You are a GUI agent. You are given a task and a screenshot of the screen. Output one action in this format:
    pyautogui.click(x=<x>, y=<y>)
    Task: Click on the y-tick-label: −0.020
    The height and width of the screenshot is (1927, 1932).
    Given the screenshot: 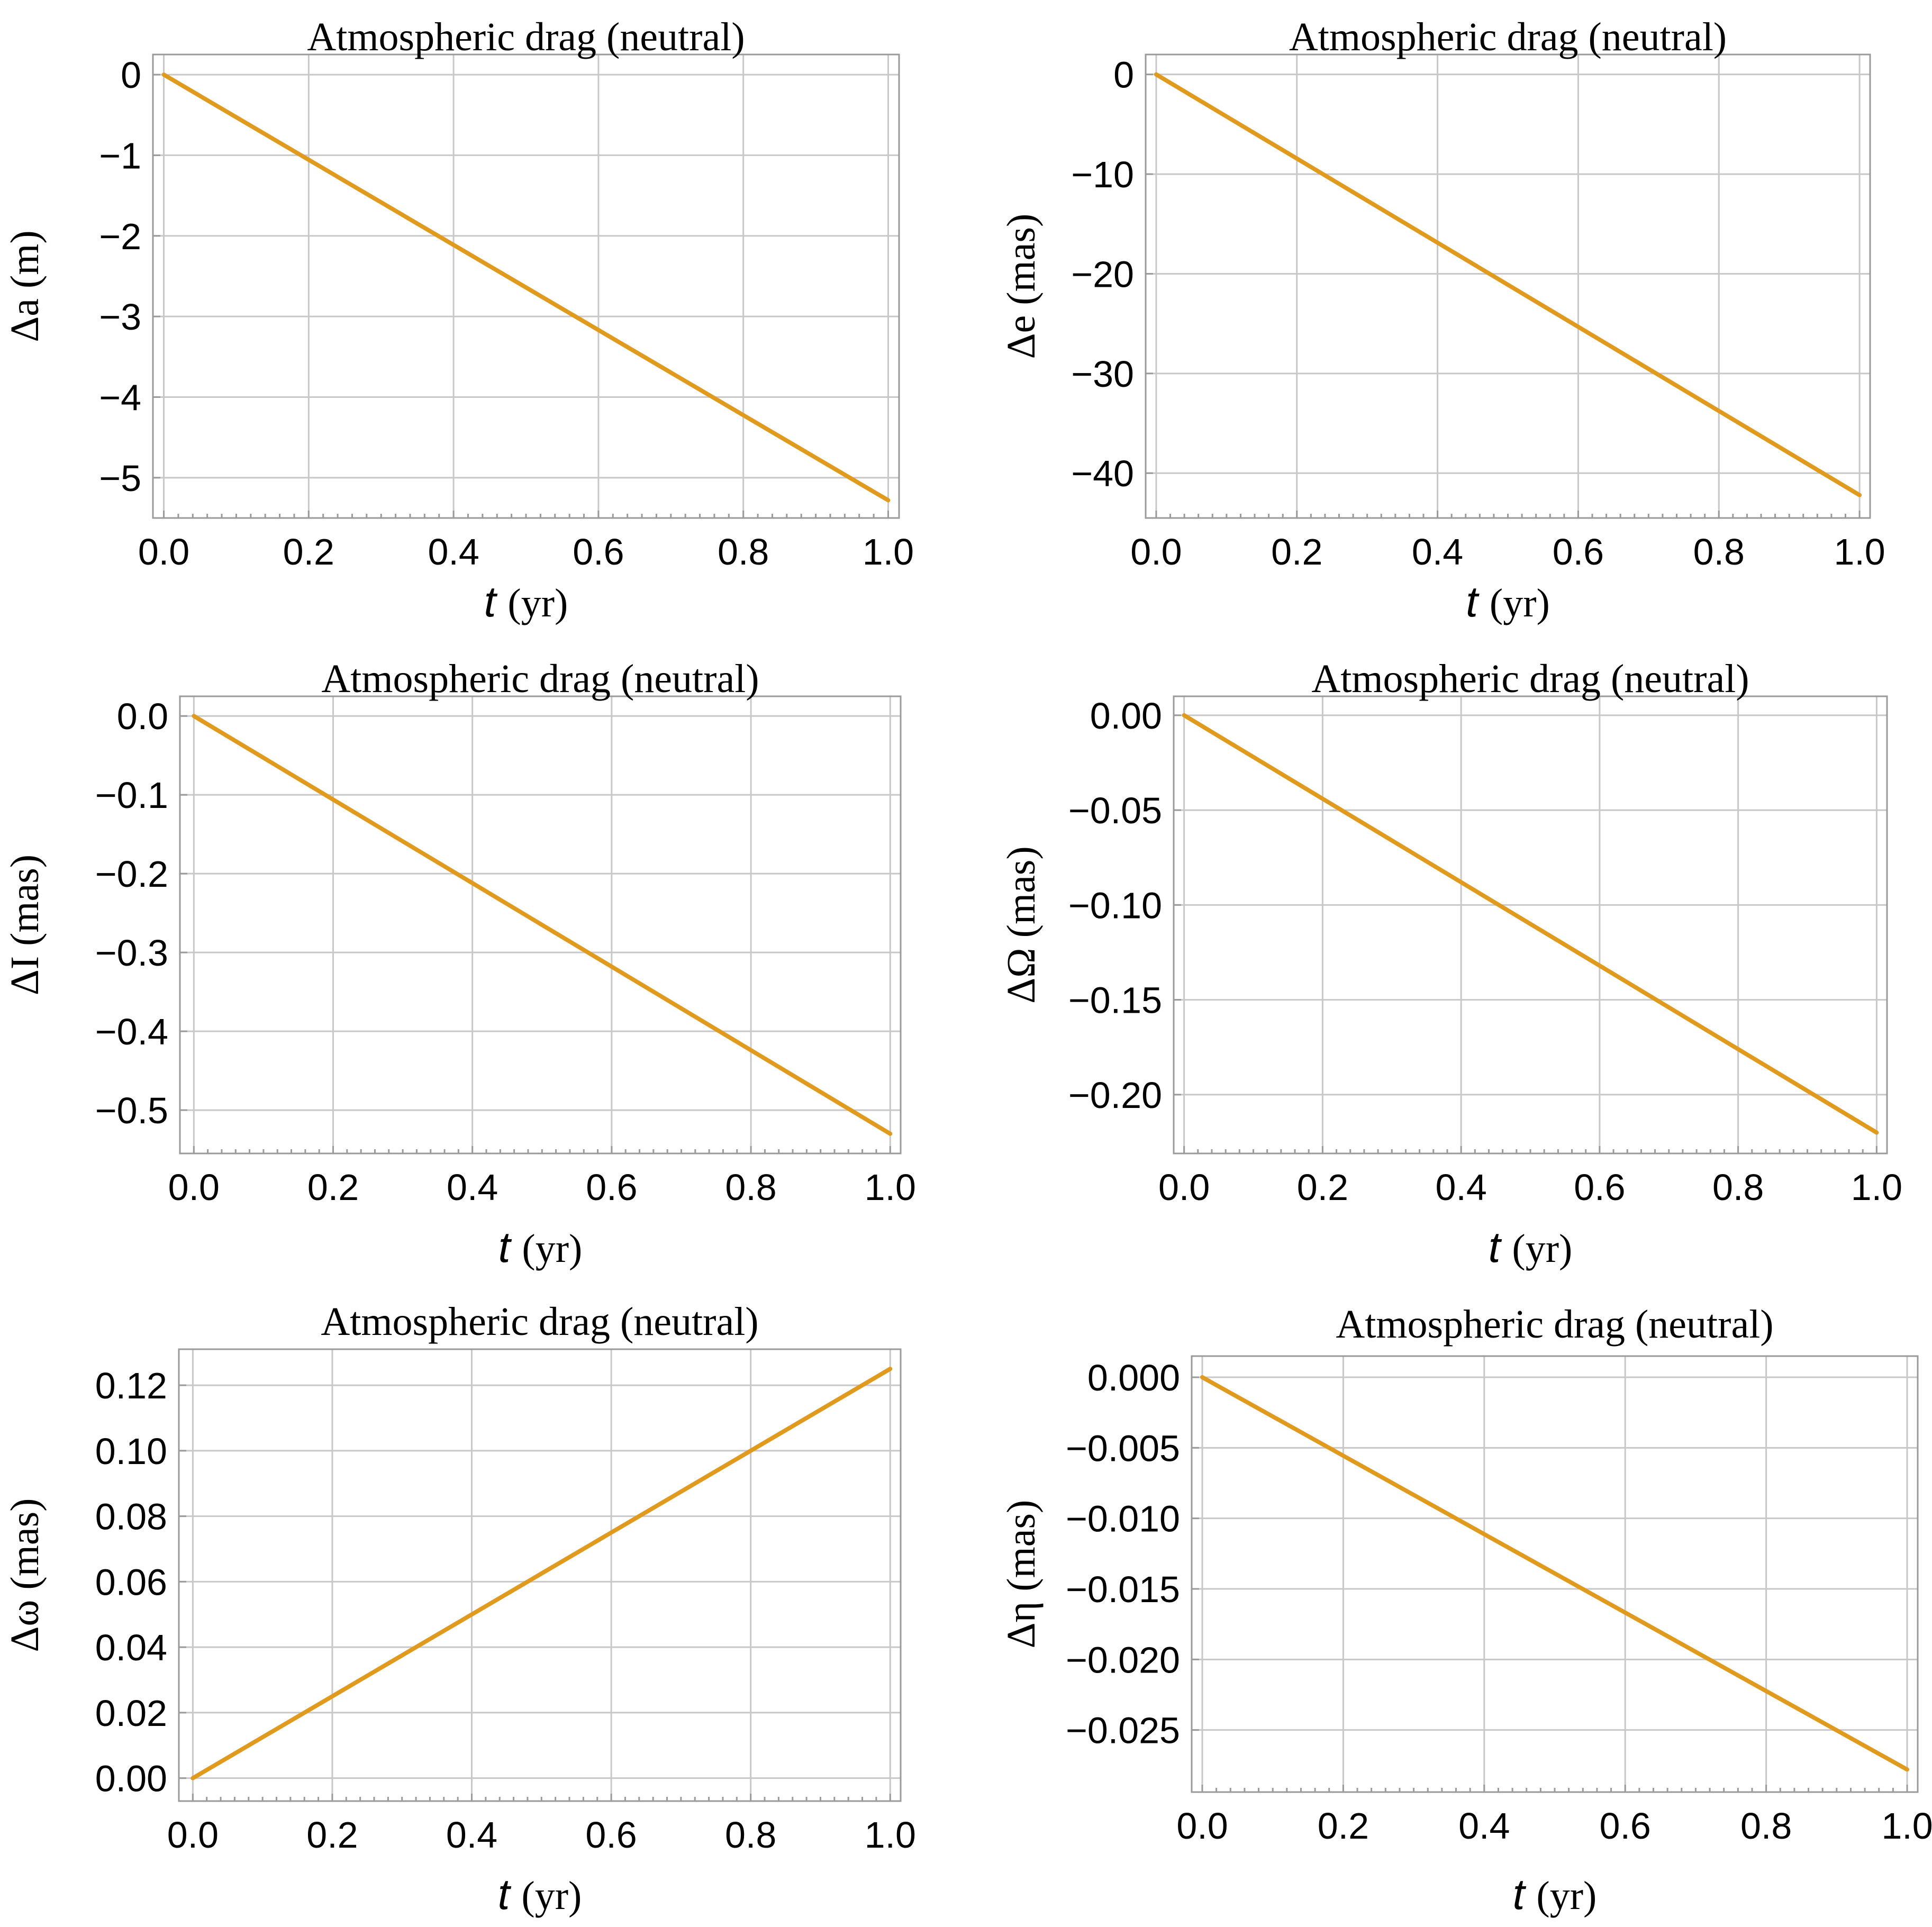 What is the action you would take?
    pyautogui.click(x=1123, y=1659)
    